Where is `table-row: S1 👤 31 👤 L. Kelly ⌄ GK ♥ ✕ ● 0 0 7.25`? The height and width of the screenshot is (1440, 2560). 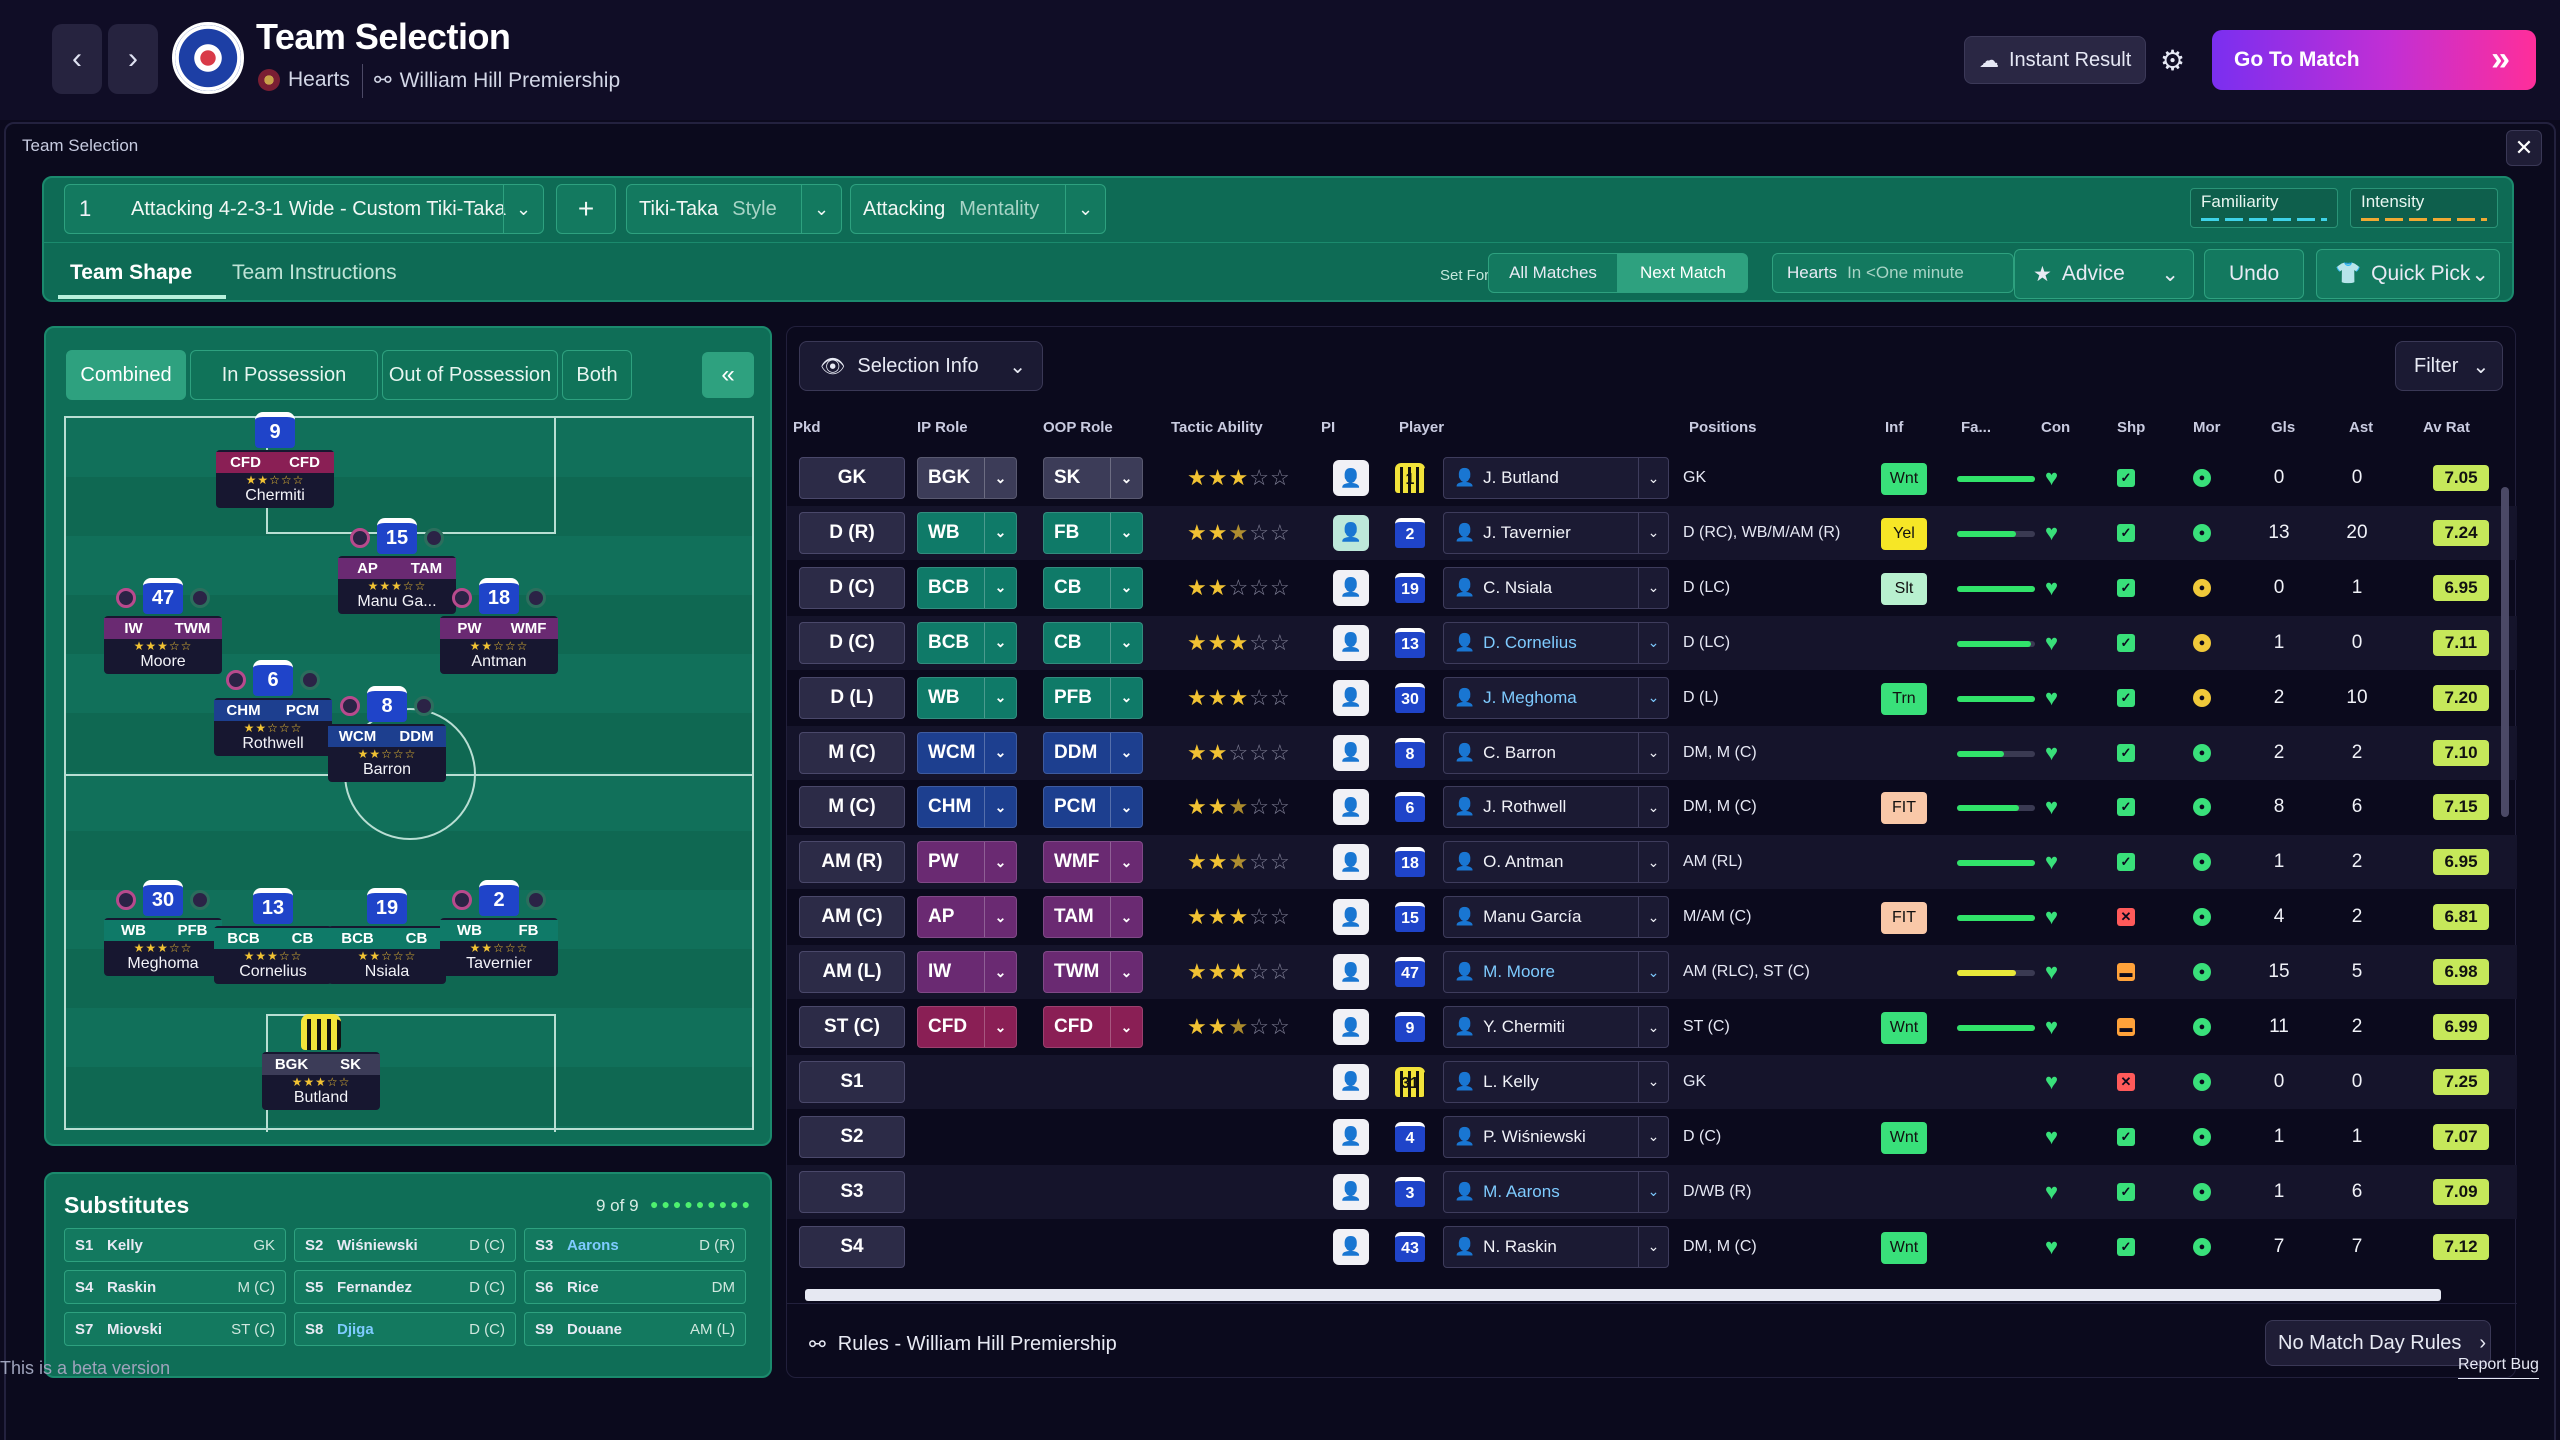
table-row: S1 👤 31 👤 L. Kelly ⌄ GK ♥ ✕ ● 0 0 7.25 is located at coordinates (1652, 1081).